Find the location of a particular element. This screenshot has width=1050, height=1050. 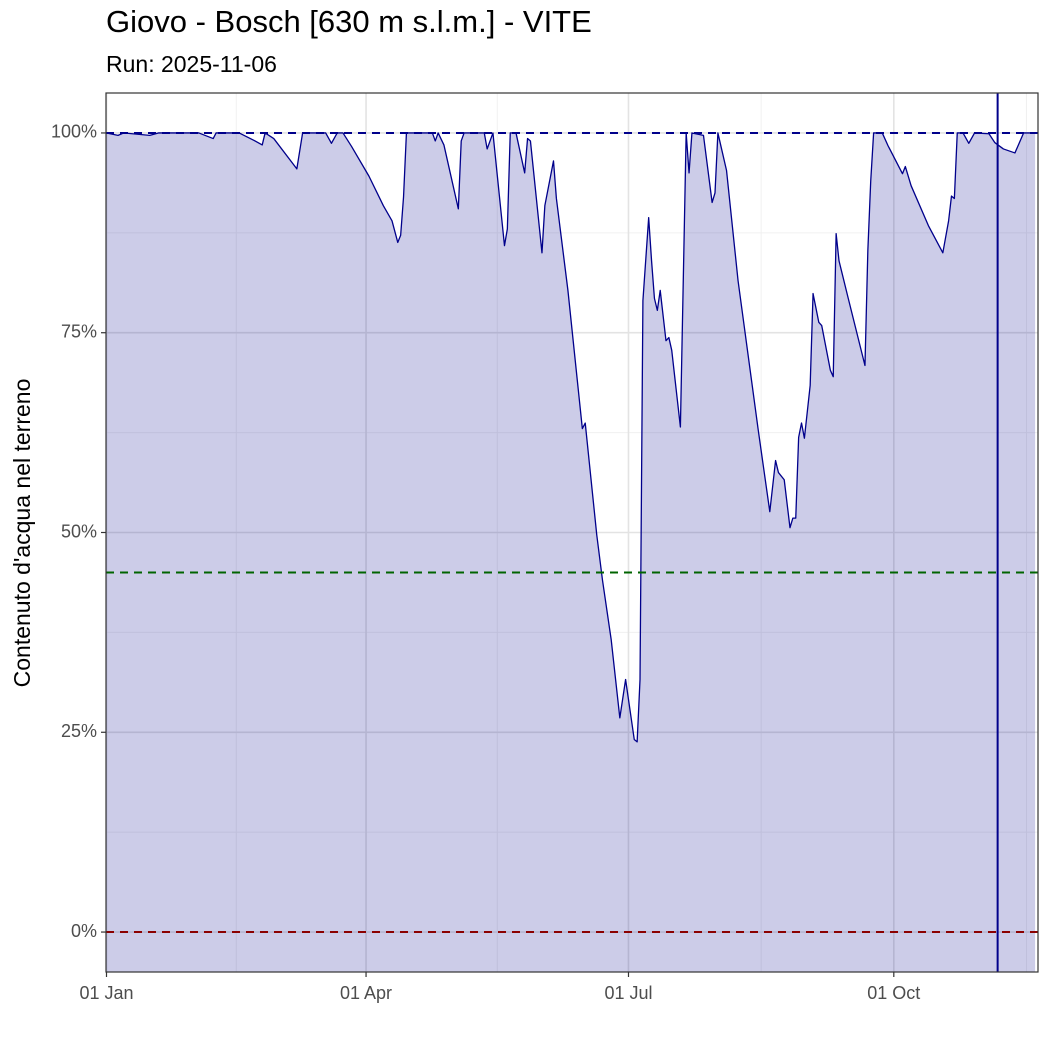

y-tick-label: 25% is located at coordinates (79, 731).